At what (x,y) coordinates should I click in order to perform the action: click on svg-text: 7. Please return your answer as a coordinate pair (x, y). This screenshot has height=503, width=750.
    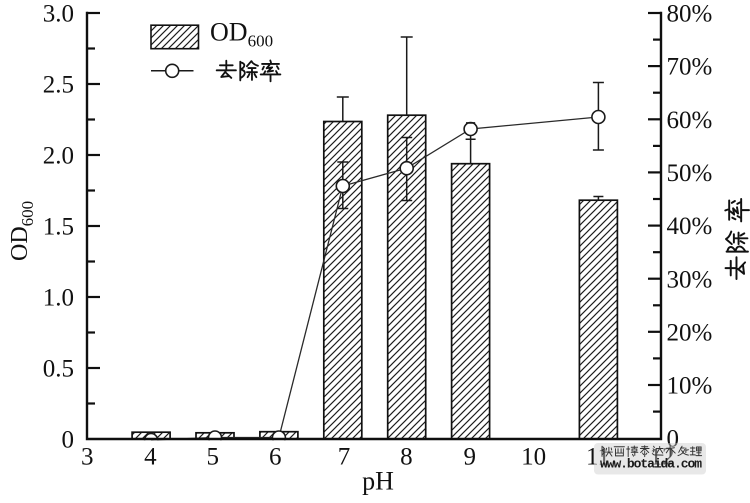
    Looking at the image, I should click on (344, 457).